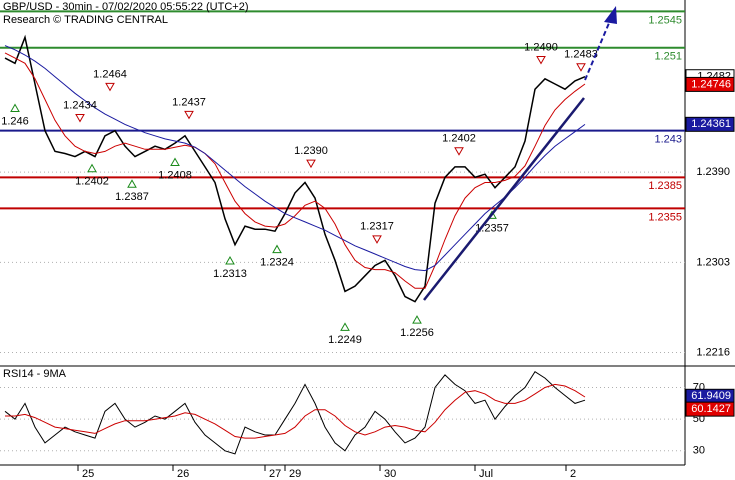  I want to click on annotation-label: 1.2249, so click(345, 340).